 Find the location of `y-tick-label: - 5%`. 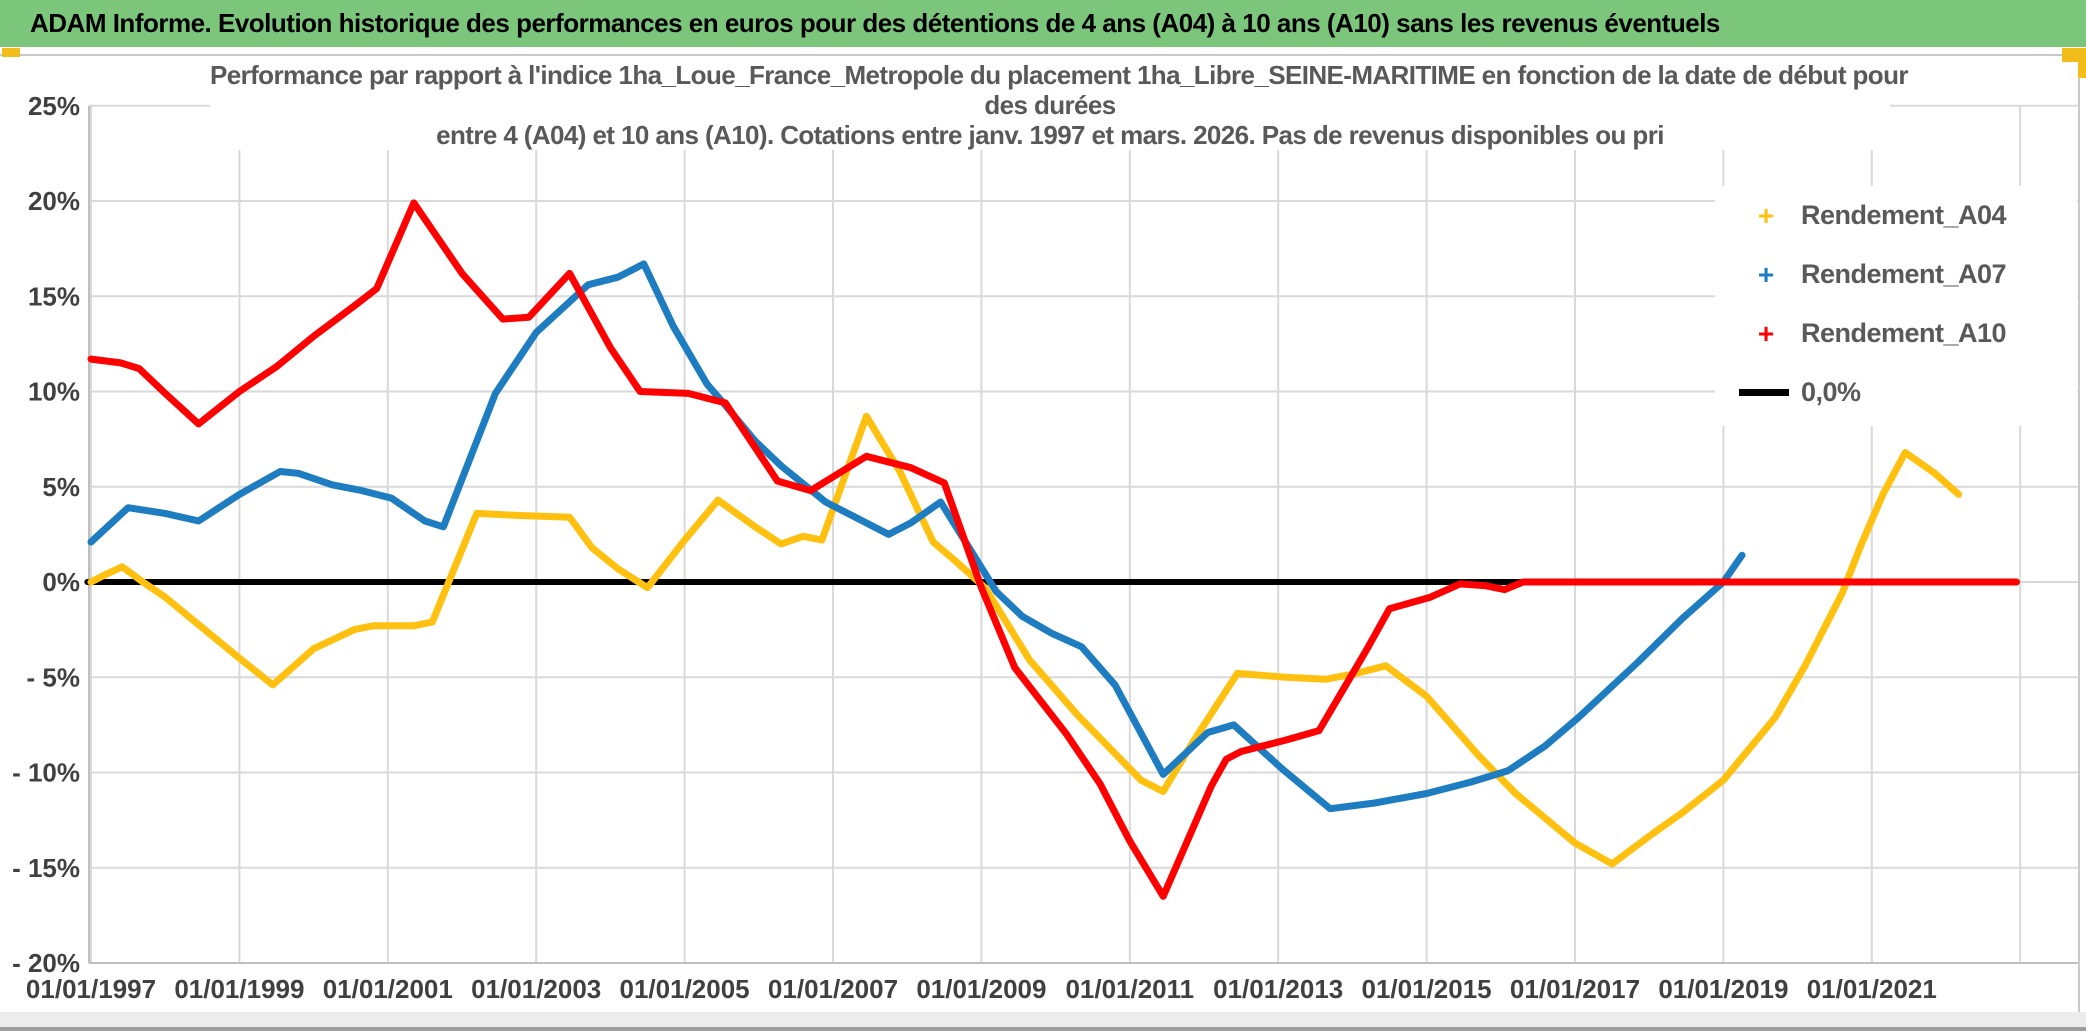

y-tick-label: - 5% is located at coordinates (53, 677).